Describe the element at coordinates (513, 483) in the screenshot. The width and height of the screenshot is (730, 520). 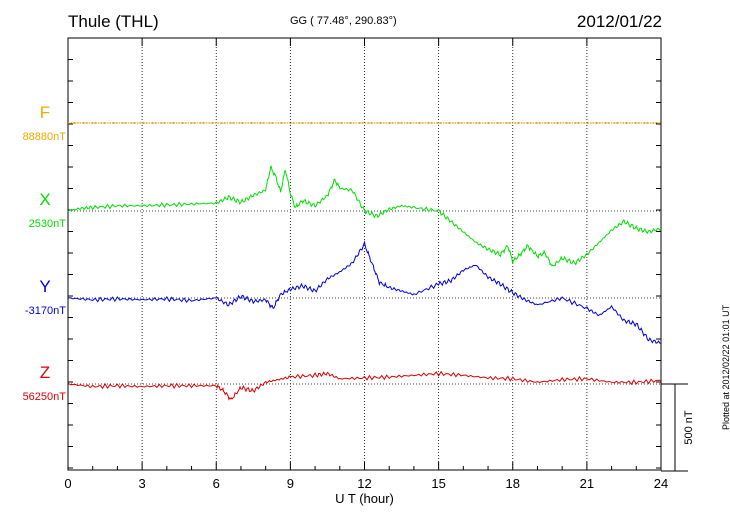
I see `x-tick-label: 18` at that location.